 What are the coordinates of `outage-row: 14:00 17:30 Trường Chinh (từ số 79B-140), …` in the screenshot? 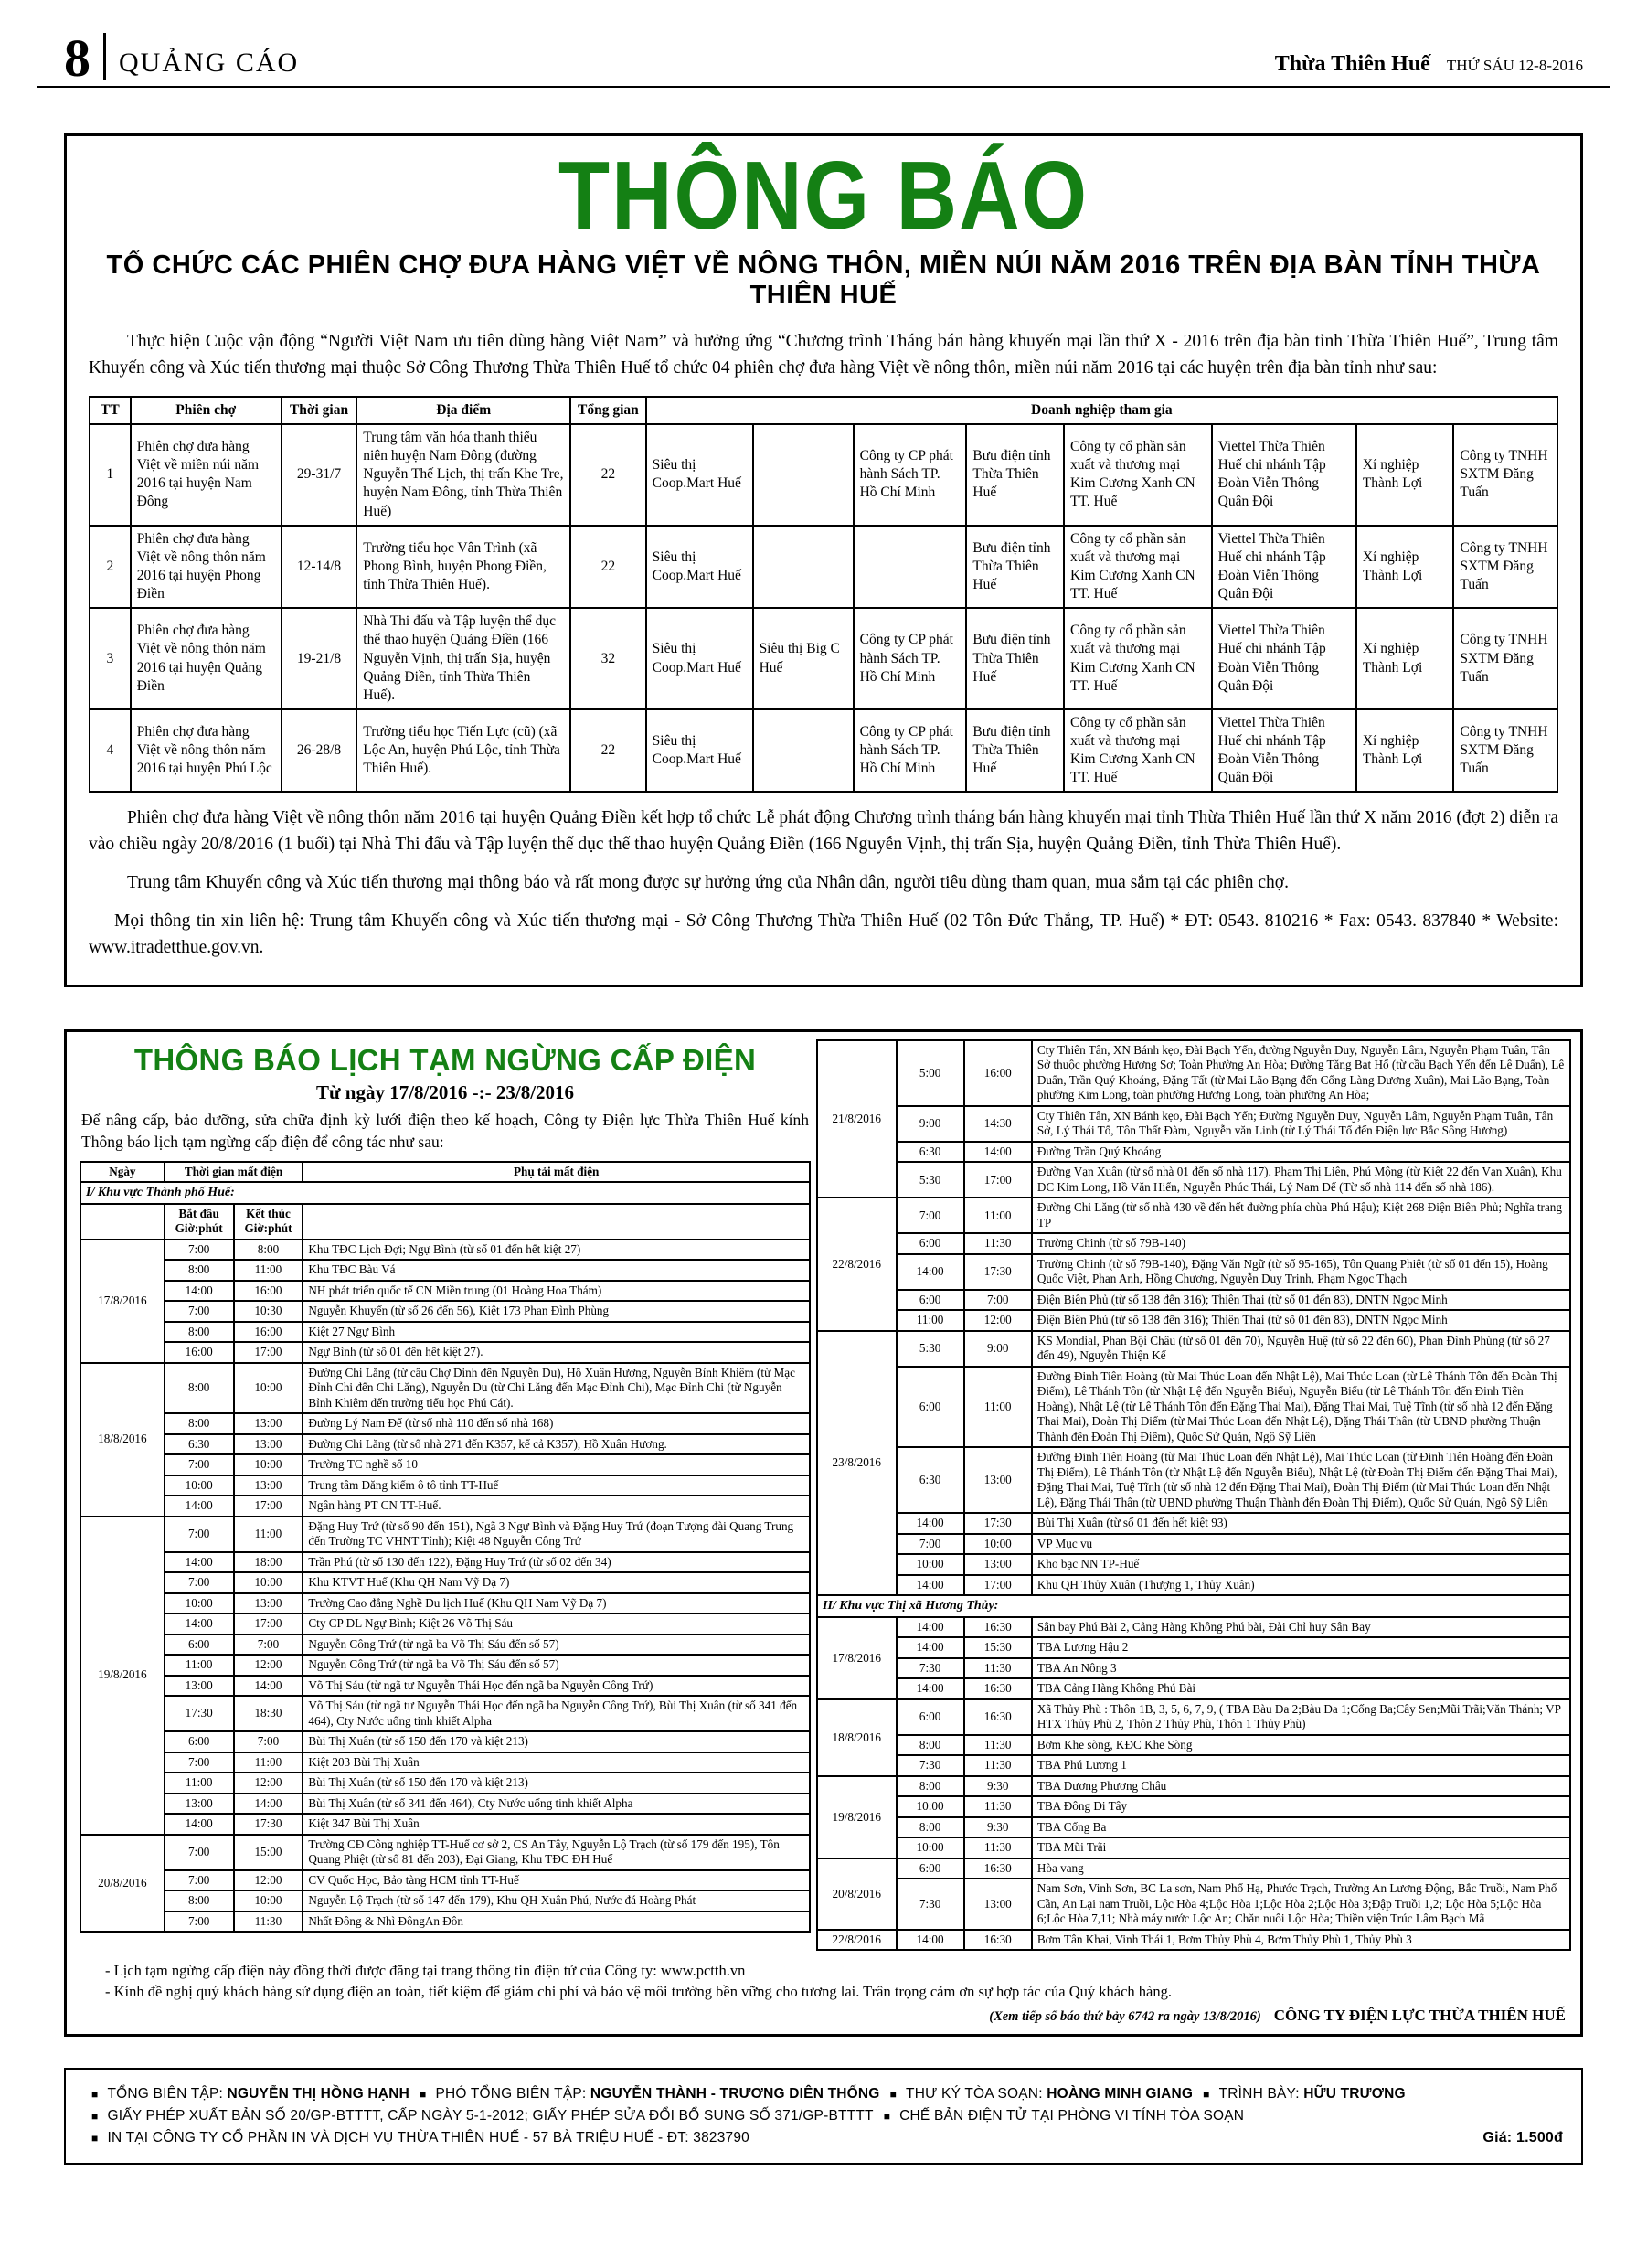 It's located at (1194, 1271).